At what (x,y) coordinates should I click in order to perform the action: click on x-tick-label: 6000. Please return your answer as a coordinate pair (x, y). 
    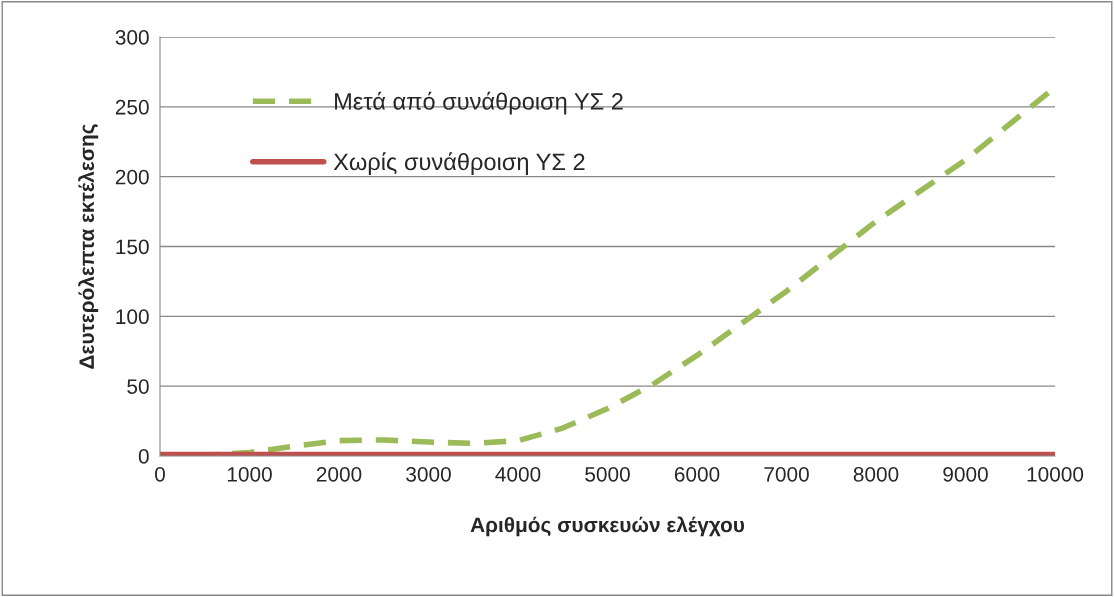
    Looking at the image, I should click on (697, 474).